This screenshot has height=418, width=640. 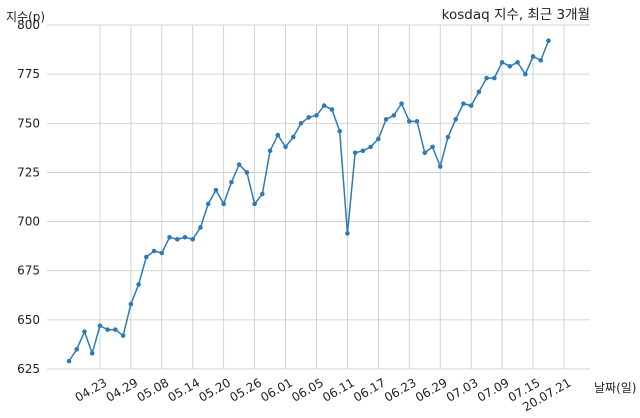 I want to click on chart-title: kosdaq 지수, 최근 3개월, so click(x=516, y=15).